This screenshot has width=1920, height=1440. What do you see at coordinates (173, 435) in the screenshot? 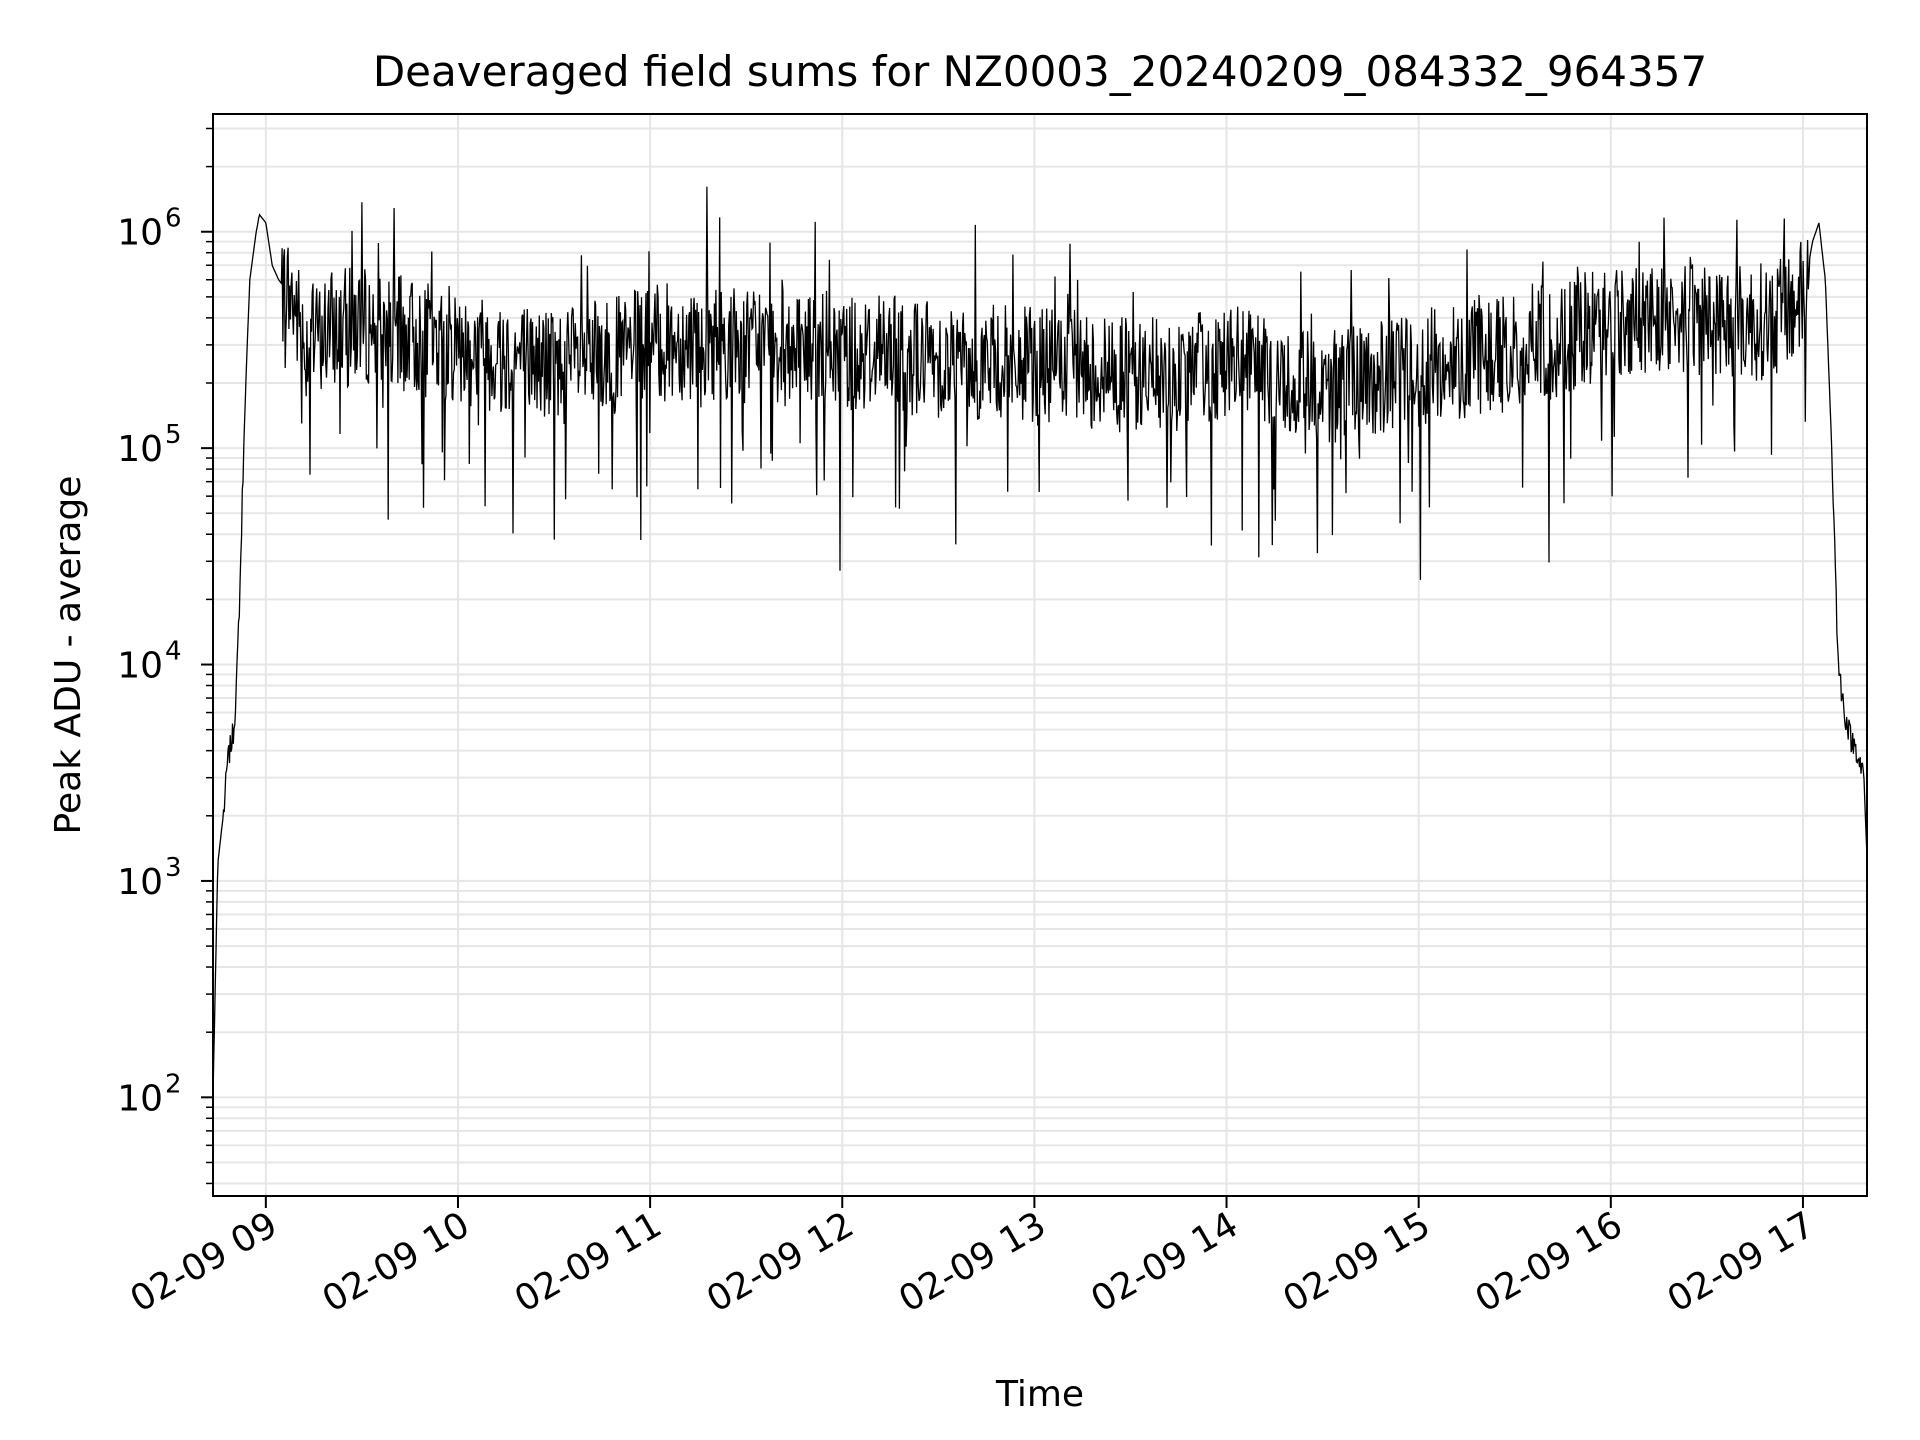
I see `y-tick-exponent: 5` at bounding box center [173, 435].